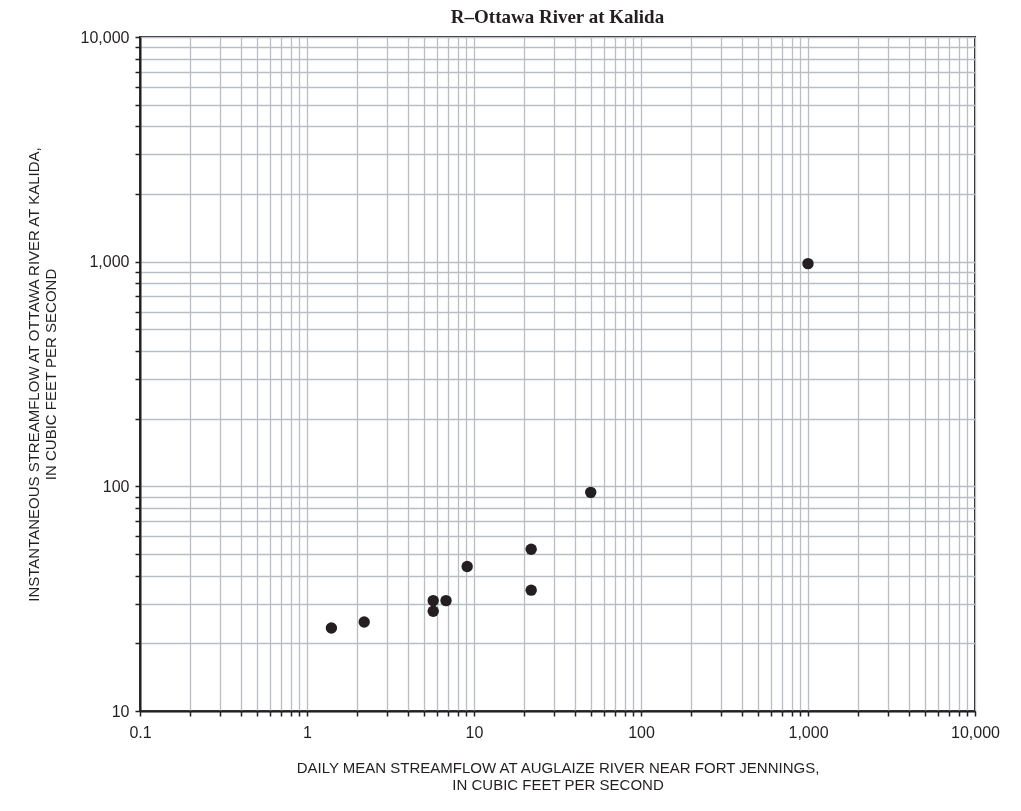  I want to click on y-axis-title: INSTANTANEOUS STREAMFLOW AT OTTAWA RIVER AT KALIDA, IN CUBIC FEET PER SECOND, so click(41, 374).